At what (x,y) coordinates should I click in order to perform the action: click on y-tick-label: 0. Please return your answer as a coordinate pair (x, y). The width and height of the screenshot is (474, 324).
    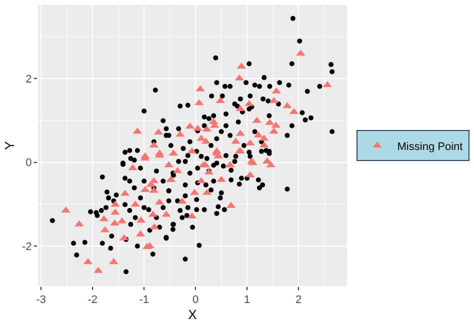
    Looking at the image, I should click on (29, 163).